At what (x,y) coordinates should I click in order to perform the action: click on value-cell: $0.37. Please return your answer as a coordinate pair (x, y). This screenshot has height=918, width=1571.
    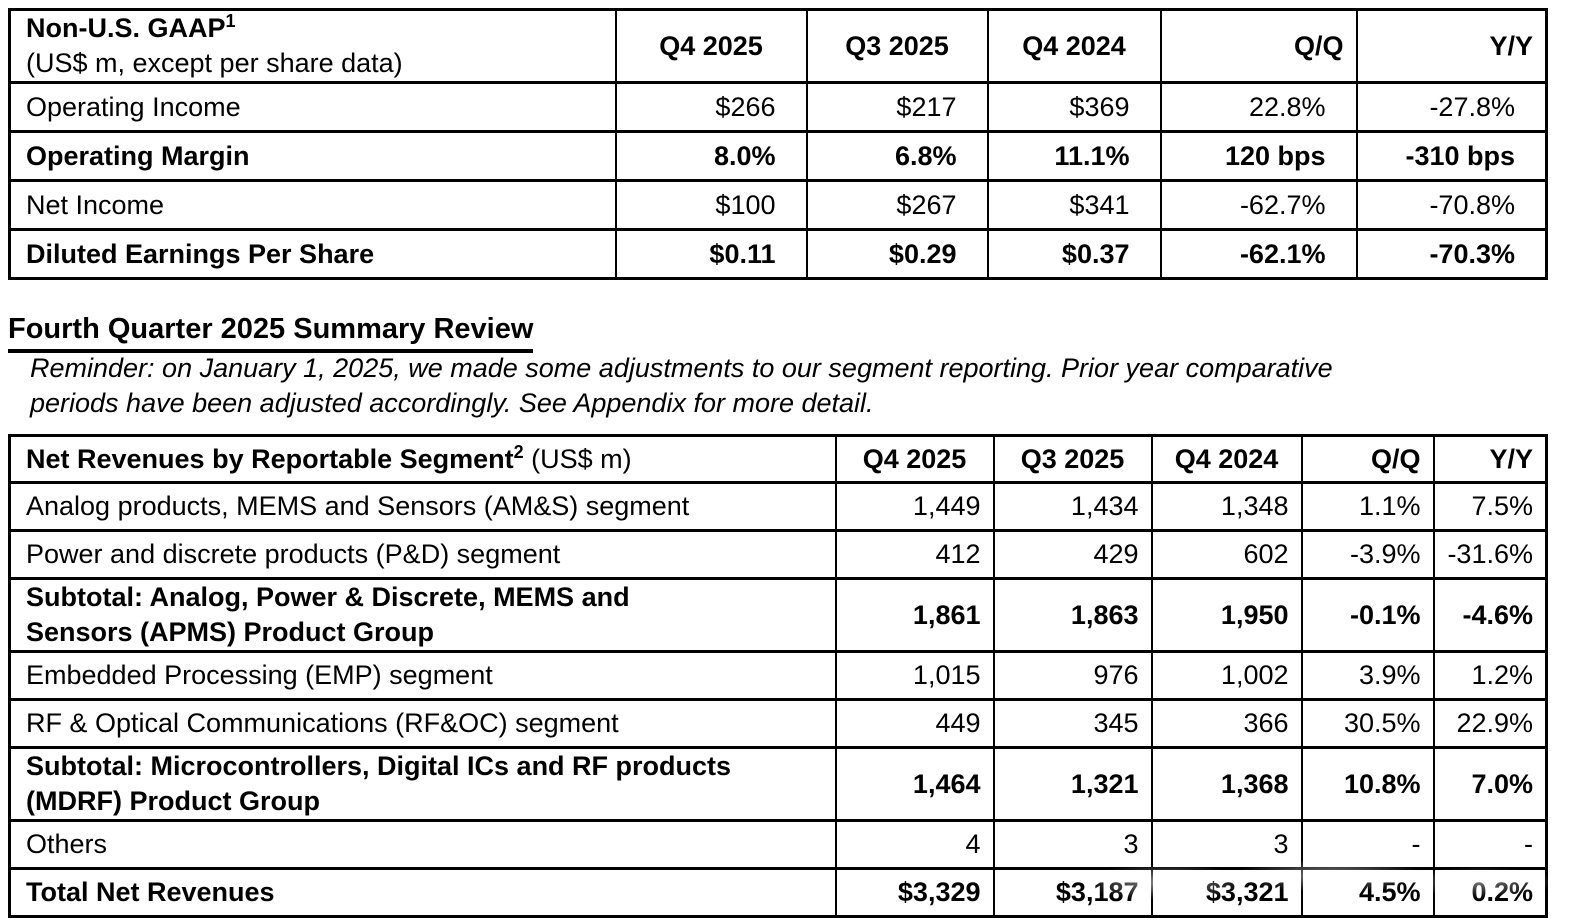
    Looking at the image, I should click on (1074, 254).